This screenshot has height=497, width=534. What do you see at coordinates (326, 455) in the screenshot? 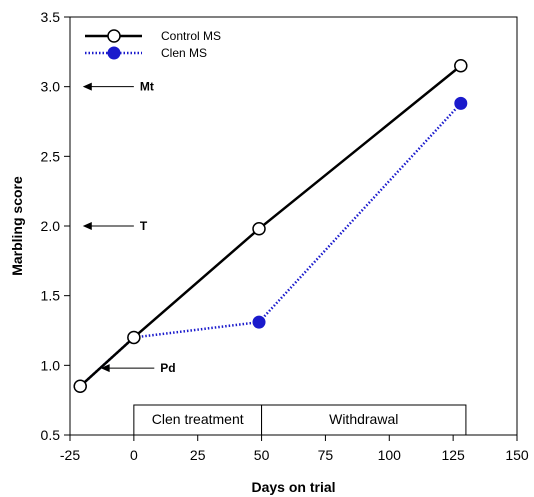
I see `x-tick-label: 75` at bounding box center [326, 455].